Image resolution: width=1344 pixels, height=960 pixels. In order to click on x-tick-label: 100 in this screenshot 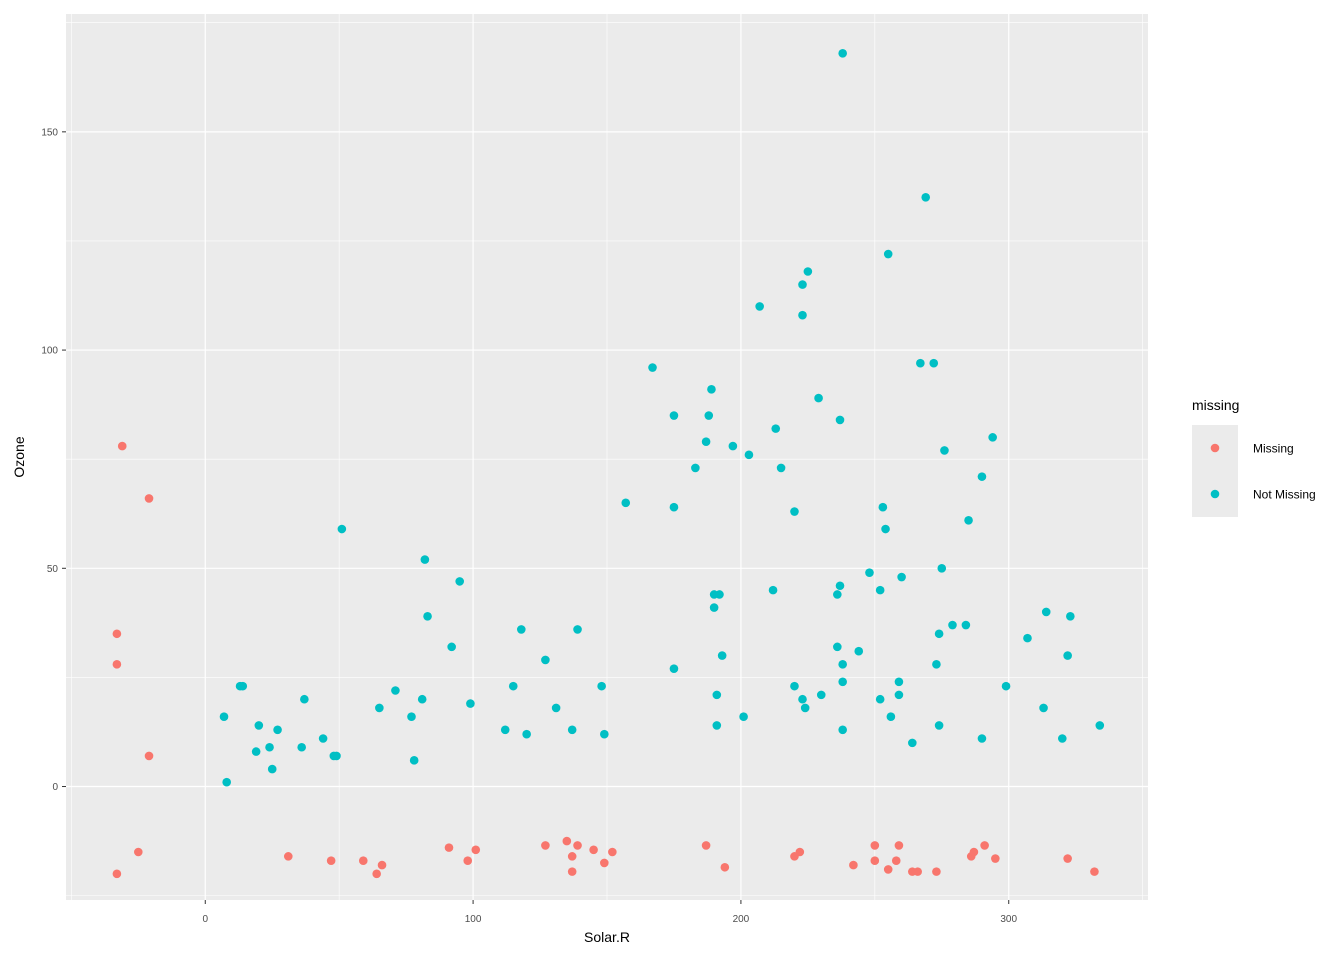, I will do `click(473, 919)`.